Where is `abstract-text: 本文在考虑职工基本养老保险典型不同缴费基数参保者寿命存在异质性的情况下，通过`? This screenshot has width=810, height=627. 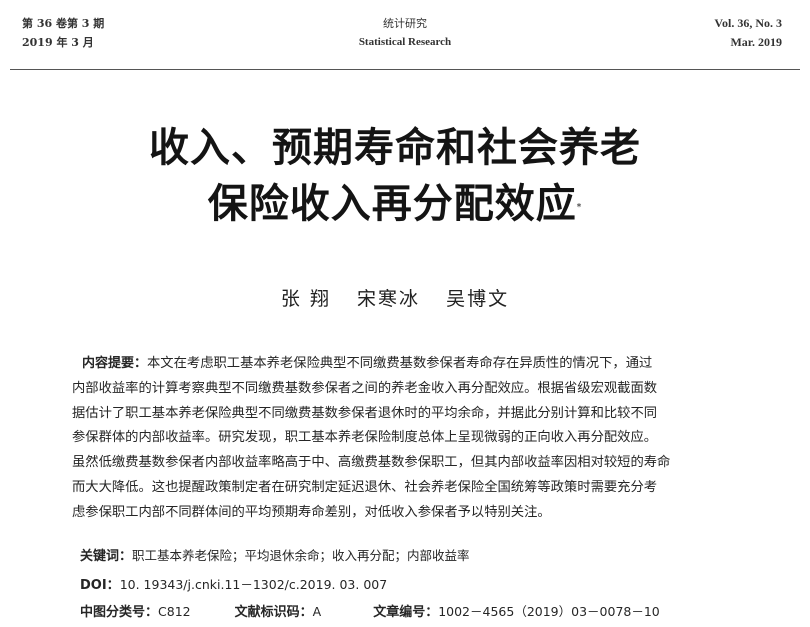
abstract-text: 本文在考虑职工基本养老保险典型不同缴费基数参保者寿命存在异质性的情况下，通过 is located at coordinates (400, 363).